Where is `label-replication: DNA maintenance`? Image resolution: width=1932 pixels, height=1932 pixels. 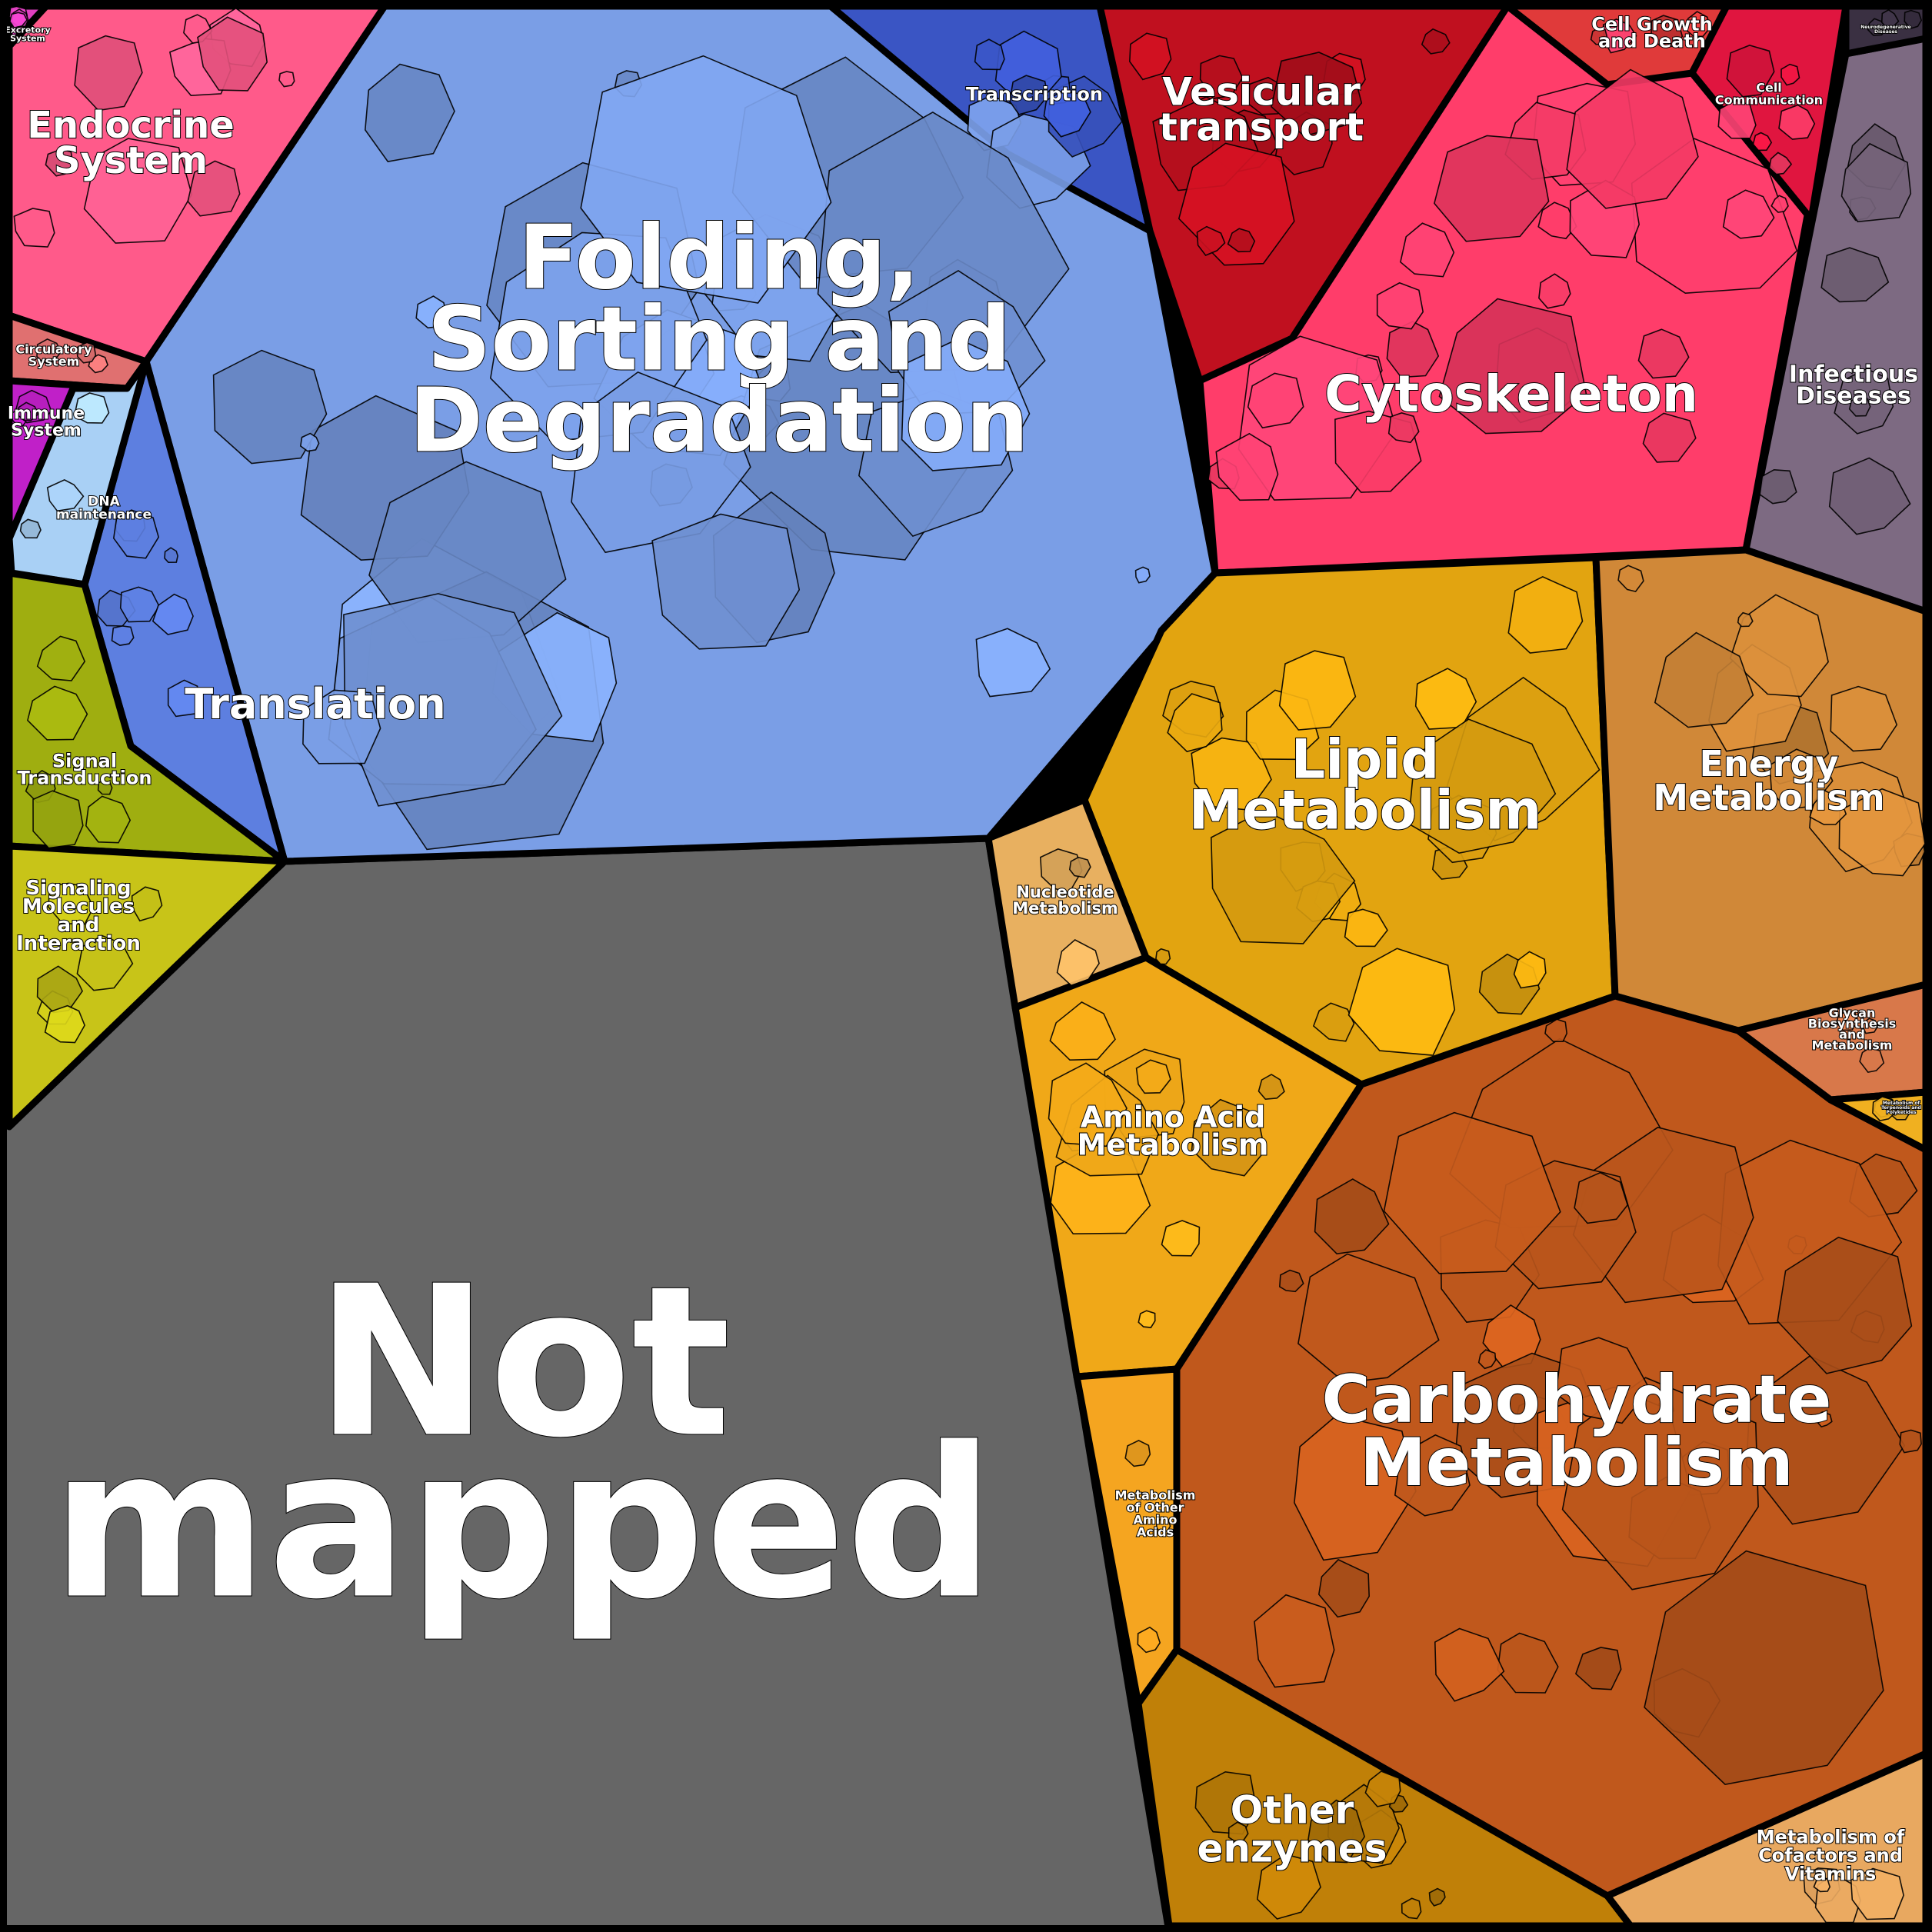
label-replication: DNA maintenance is located at coordinates (104, 509).